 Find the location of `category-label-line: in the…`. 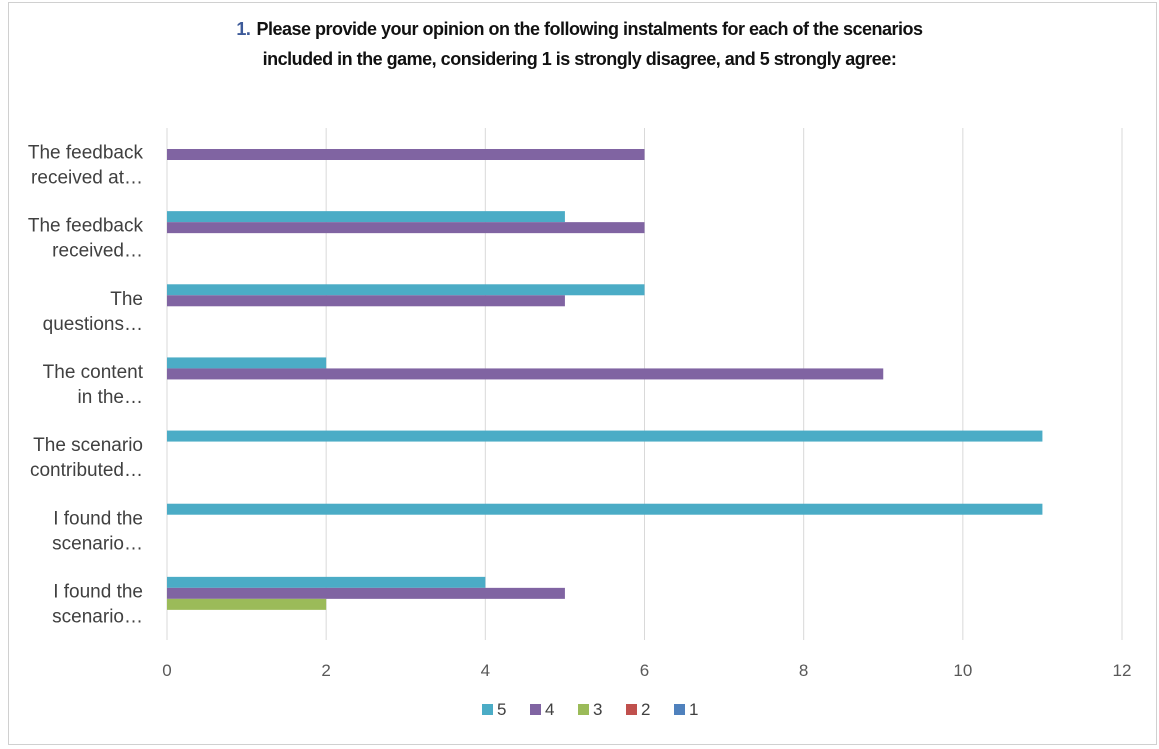

category-label-line: in the… is located at coordinates (110, 397).